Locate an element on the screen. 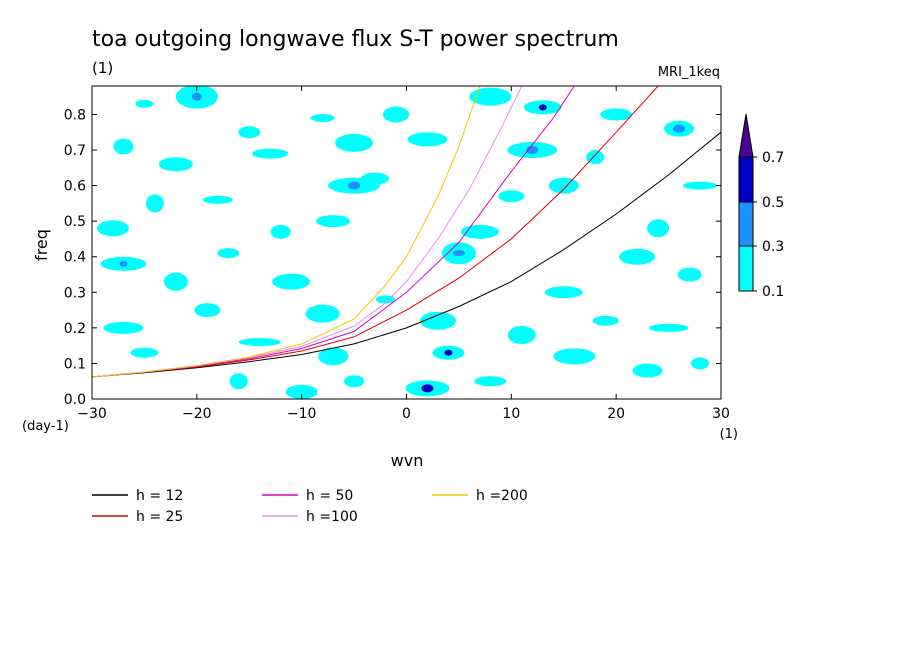 The height and width of the screenshot is (654, 904). x-tick-label: −30 is located at coordinates (92, 414).